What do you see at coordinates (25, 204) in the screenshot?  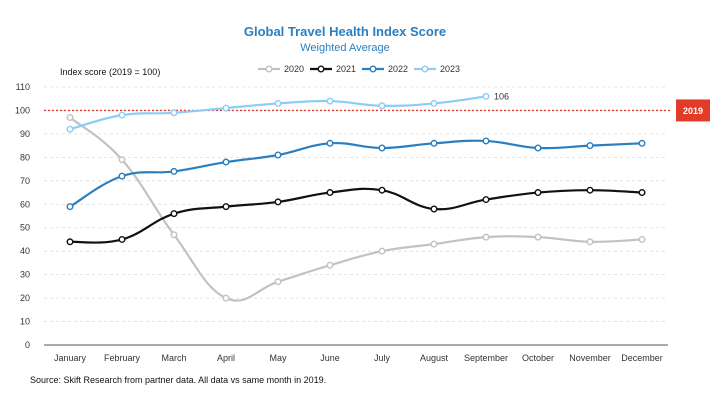 I see `y-tick-label: 60` at bounding box center [25, 204].